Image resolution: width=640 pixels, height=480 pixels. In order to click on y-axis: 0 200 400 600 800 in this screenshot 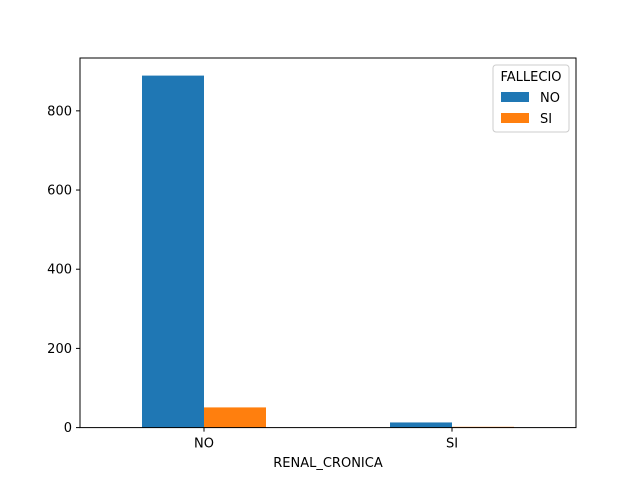, I will do `click(63, 270)`.